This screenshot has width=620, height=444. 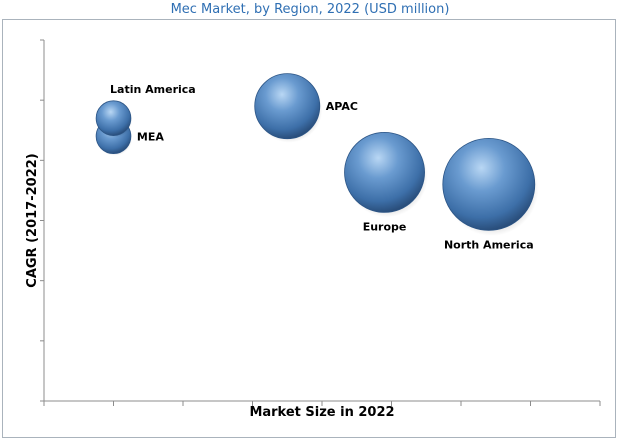 I want to click on bubble-apac, so click(x=287, y=106).